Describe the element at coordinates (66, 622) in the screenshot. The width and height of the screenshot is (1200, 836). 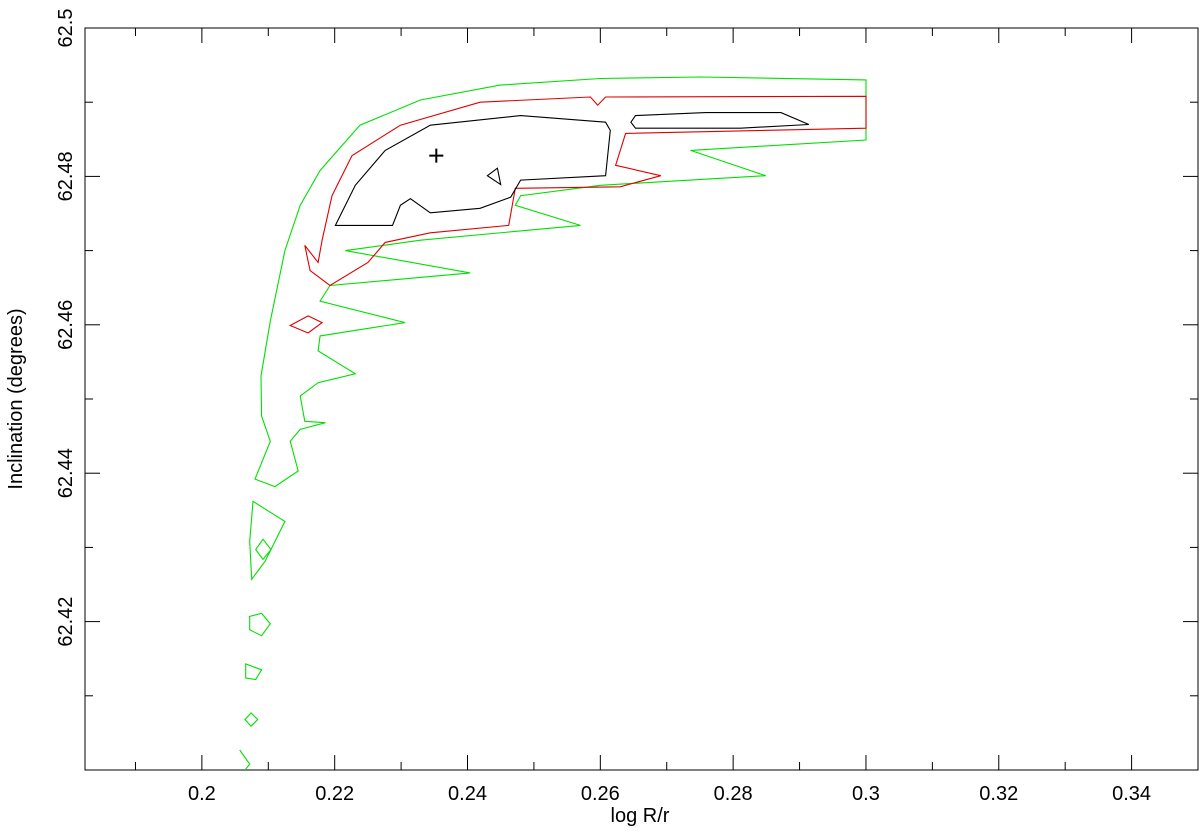
I see `y-tick-label: 62.42` at that location.